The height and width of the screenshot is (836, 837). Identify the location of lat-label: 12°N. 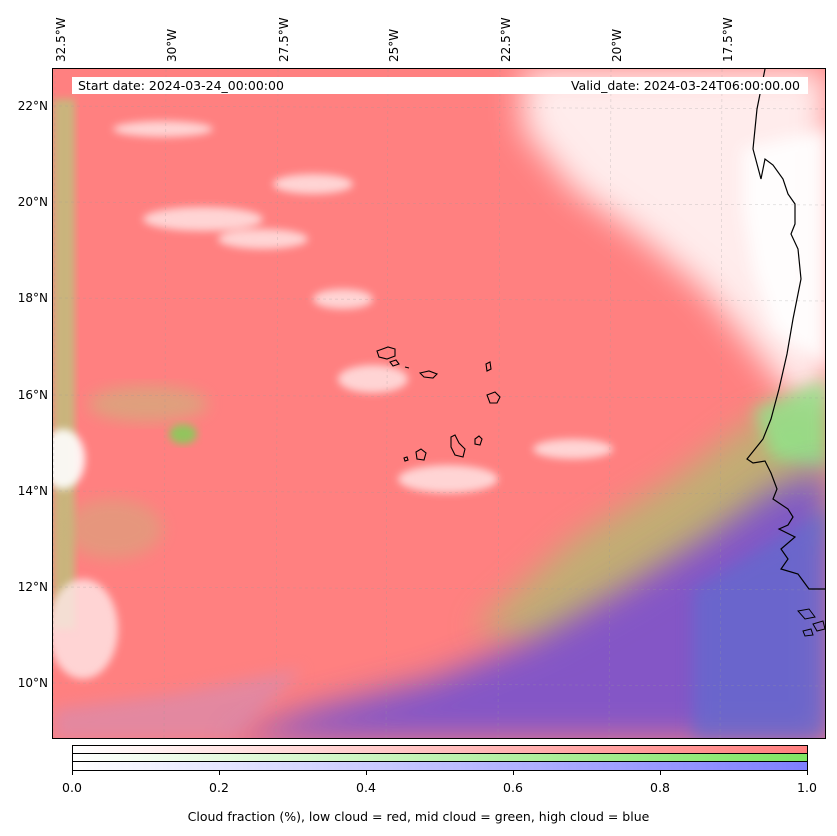
(32, 587).